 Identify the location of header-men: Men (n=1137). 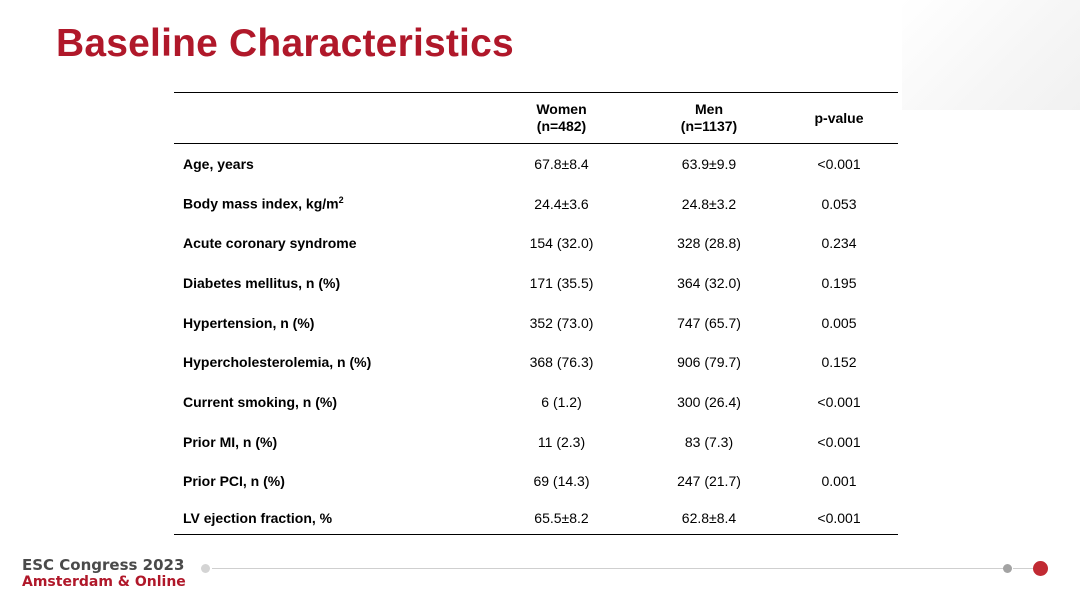
(709, 118).